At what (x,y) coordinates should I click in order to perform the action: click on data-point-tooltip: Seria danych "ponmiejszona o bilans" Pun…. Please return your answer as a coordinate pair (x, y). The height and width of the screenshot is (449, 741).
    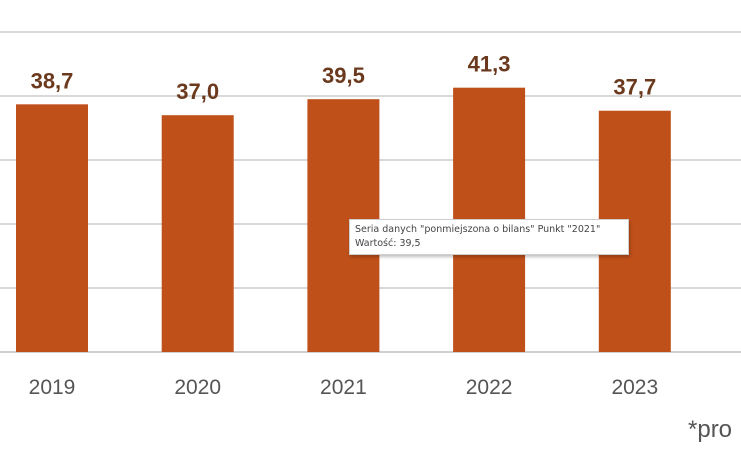
    Looking at the image, I should click on (489, 237).